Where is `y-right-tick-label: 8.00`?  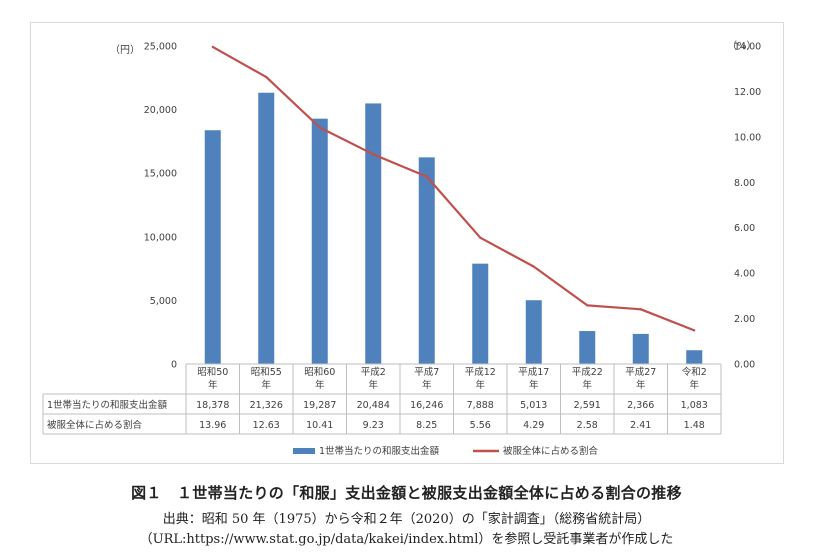 y-right-tick-label: 8.00 is located at coordinates (744, 183).